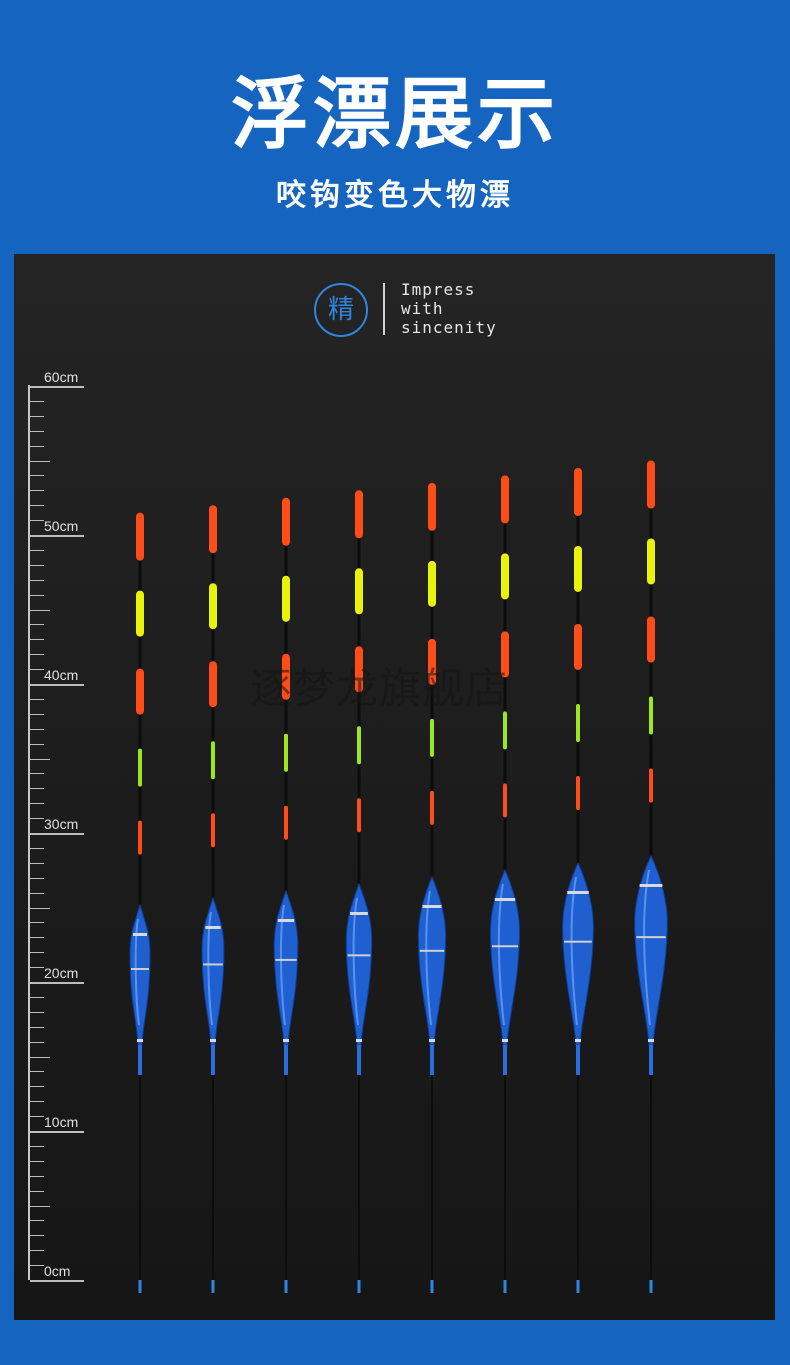  Describe the element at coordinates (61, 973) in the screenshot. I see `ruler-label: 20cm` at that location.